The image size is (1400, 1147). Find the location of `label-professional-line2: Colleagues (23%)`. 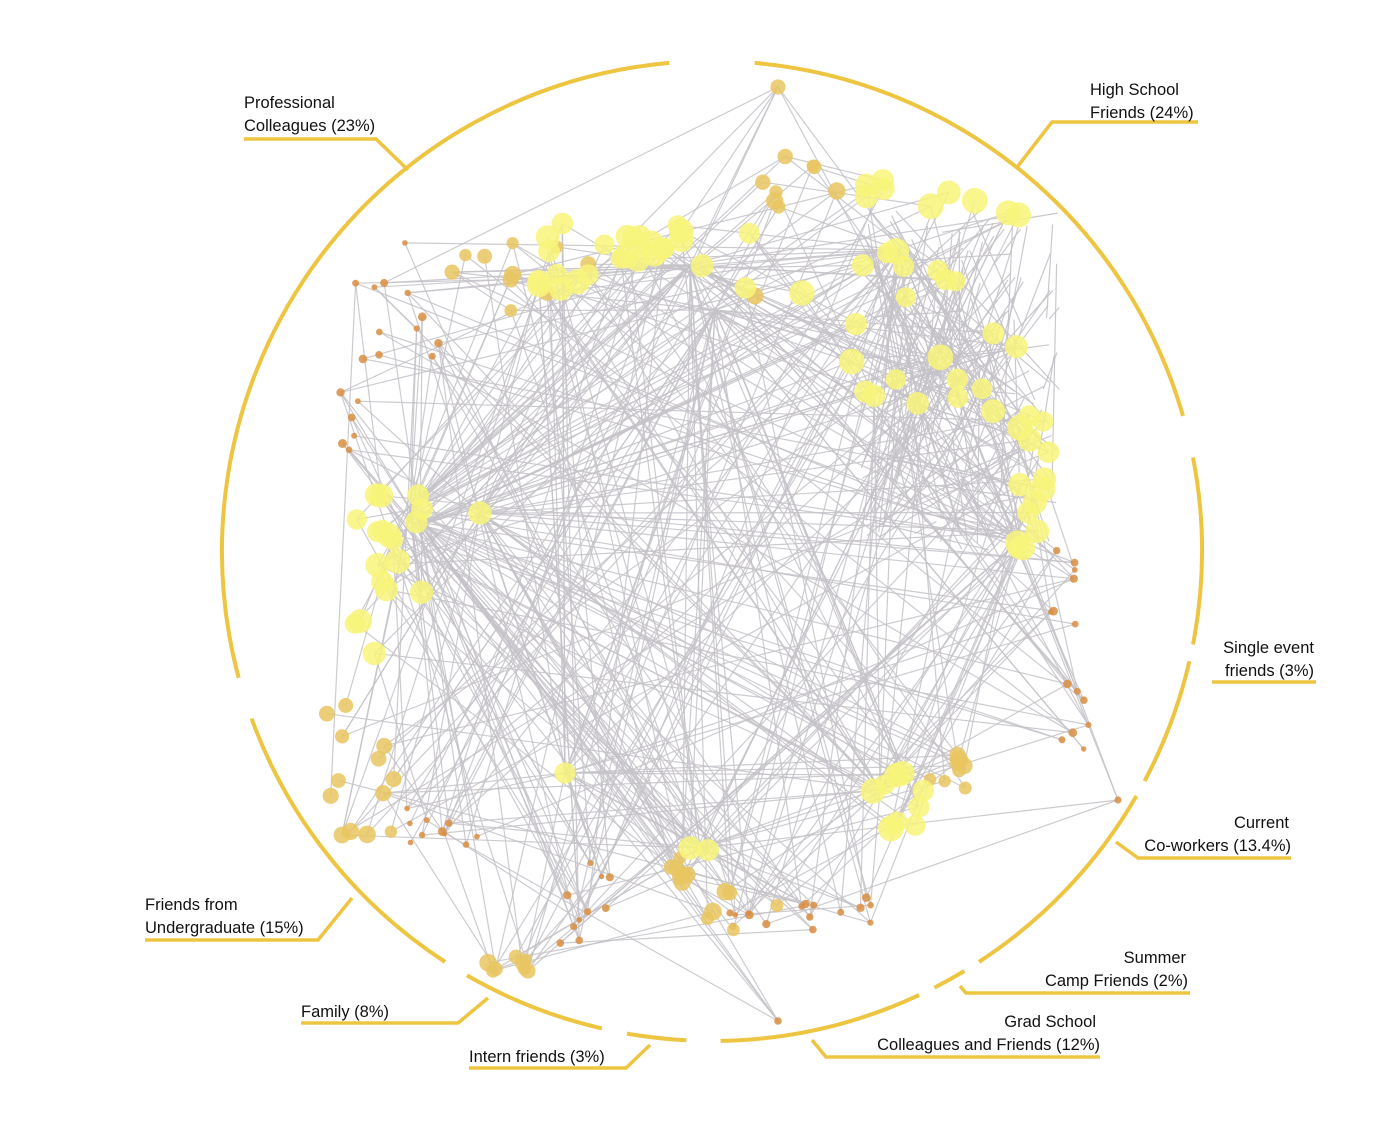

label-professional-line2: Colleagues (23%) is located at coordinates (309, 126).